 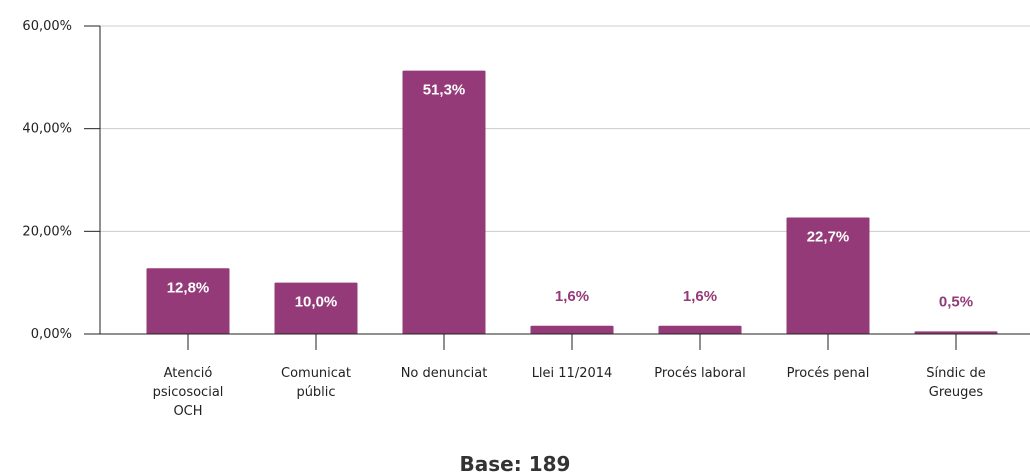 I want to click on base-label: Base: 189, so click(x=515, y=464).